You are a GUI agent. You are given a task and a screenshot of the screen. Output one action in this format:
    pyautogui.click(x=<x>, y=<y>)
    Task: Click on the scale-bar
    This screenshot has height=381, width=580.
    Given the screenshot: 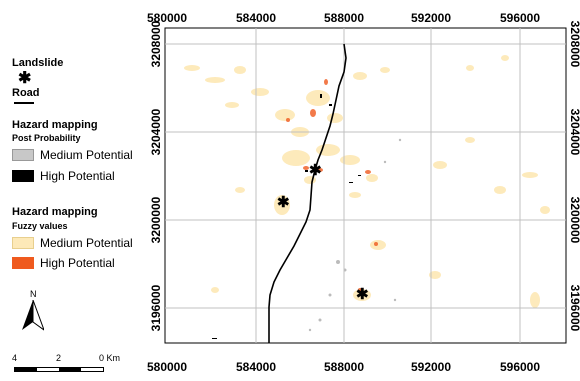 What is the action you would take?
    pyautogui.click(x=59, y=369)
    